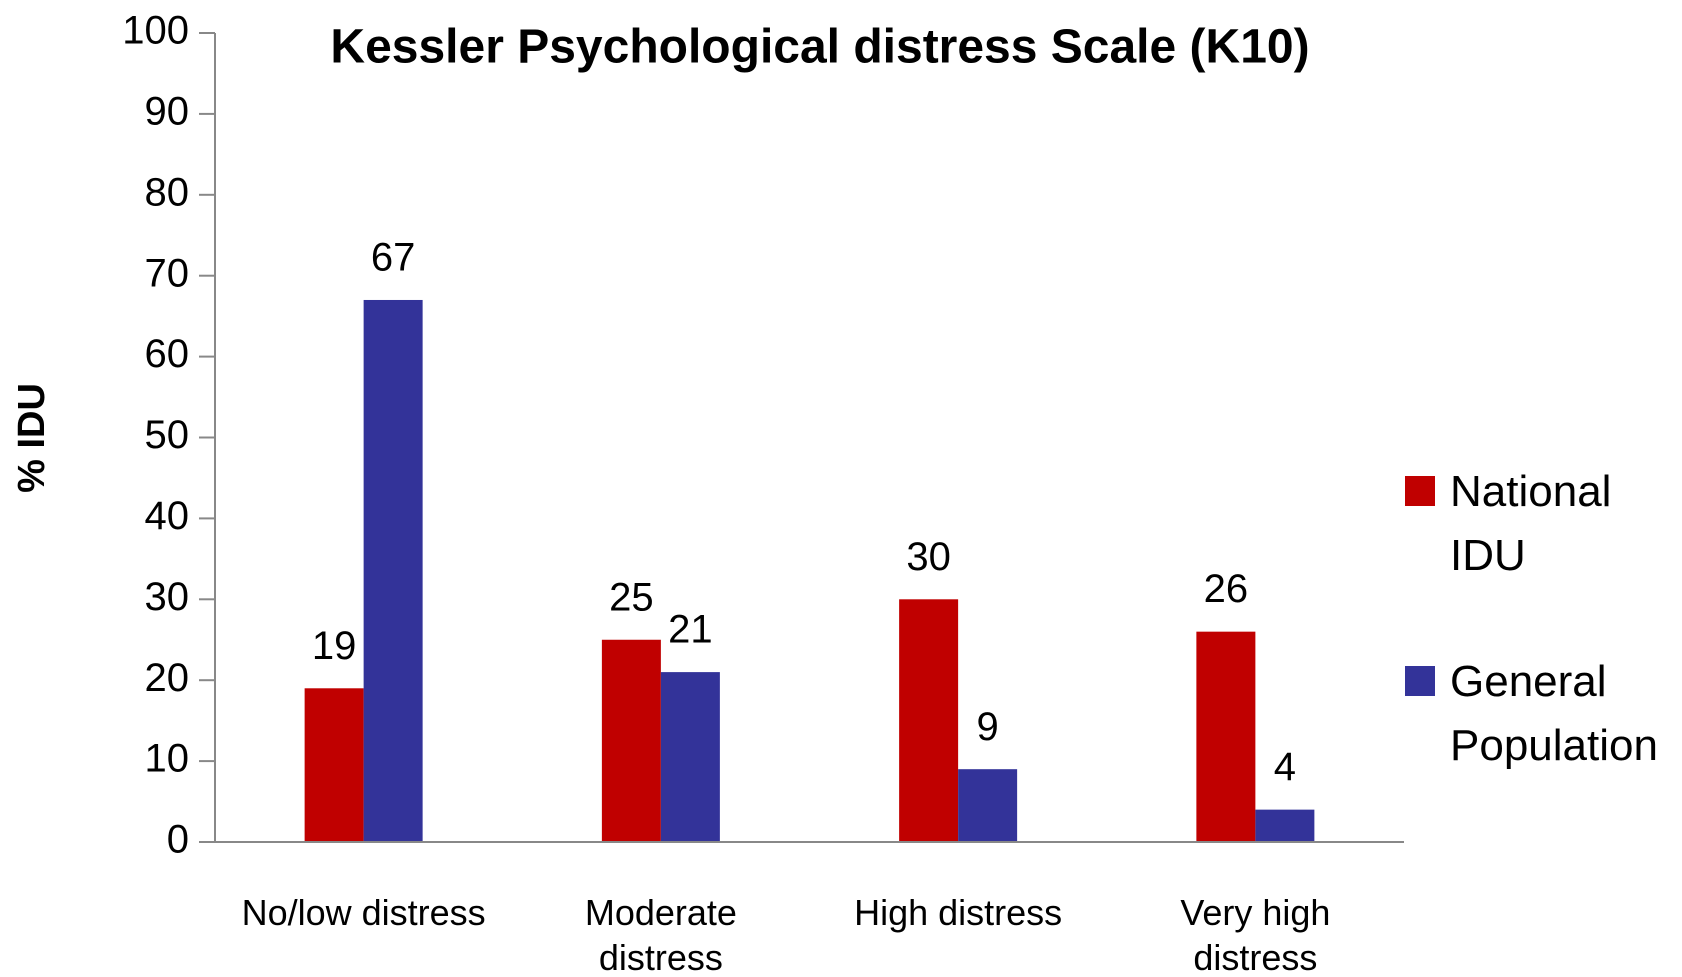 Image resolution: width=1682 pixels, height=977 pixels. Describe the element at coordinates (958, 912) in the screenshot. I see `x-tick-label: High distress` at that location.